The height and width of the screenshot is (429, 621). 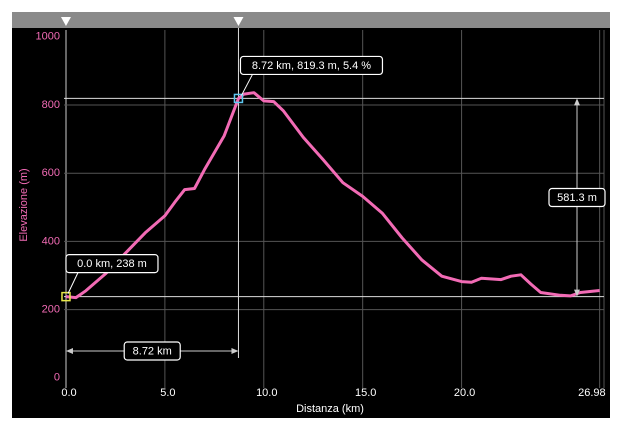 I want to click on distance-label-box, so click(x=152, y=351).